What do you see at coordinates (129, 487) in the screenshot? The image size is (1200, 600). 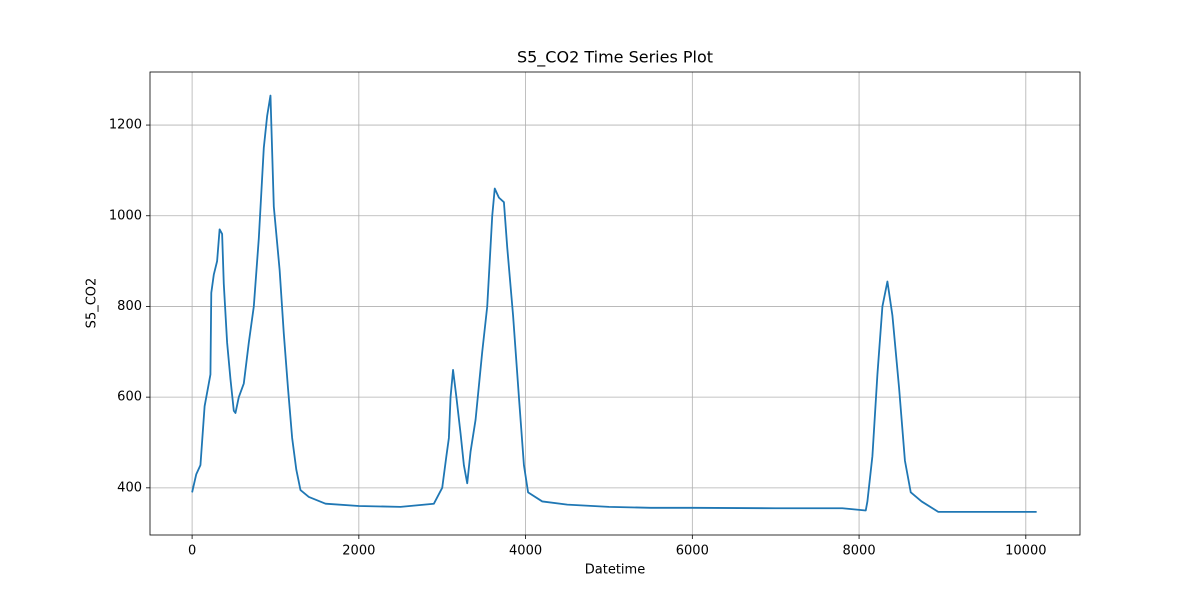 I see `y-tick-label: 400` at bounding box center [129, 487].